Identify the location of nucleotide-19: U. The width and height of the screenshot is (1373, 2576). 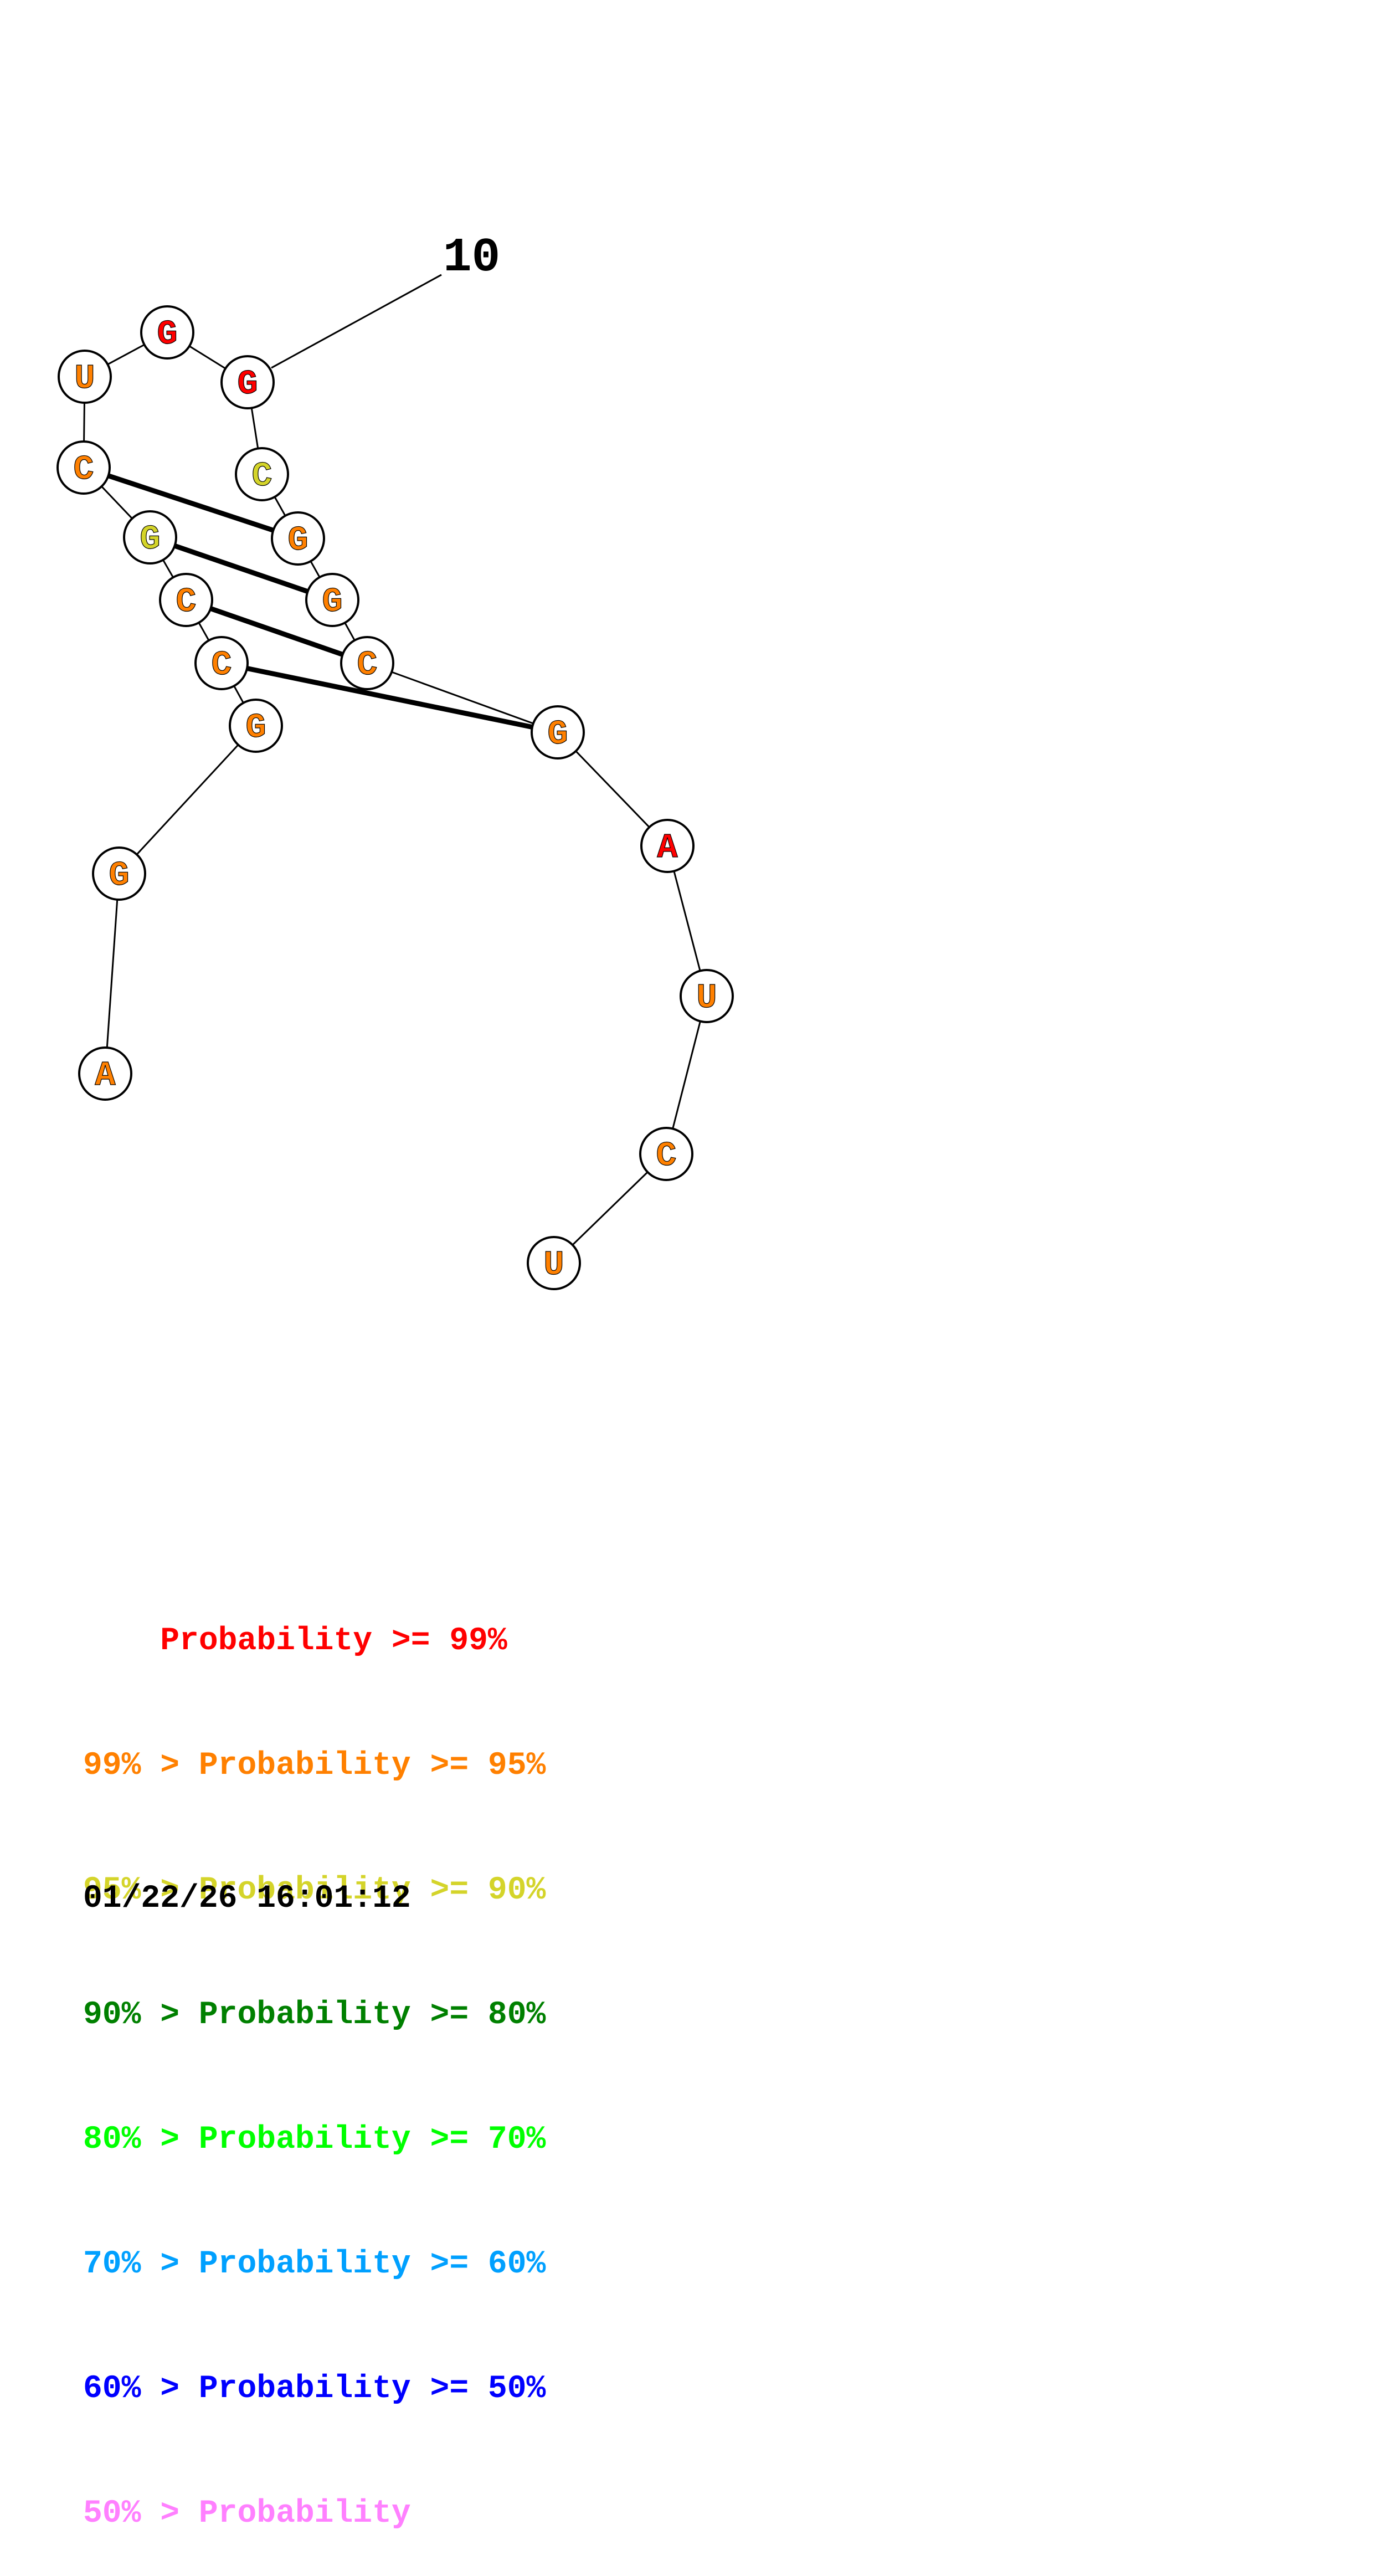
(554, 1263).